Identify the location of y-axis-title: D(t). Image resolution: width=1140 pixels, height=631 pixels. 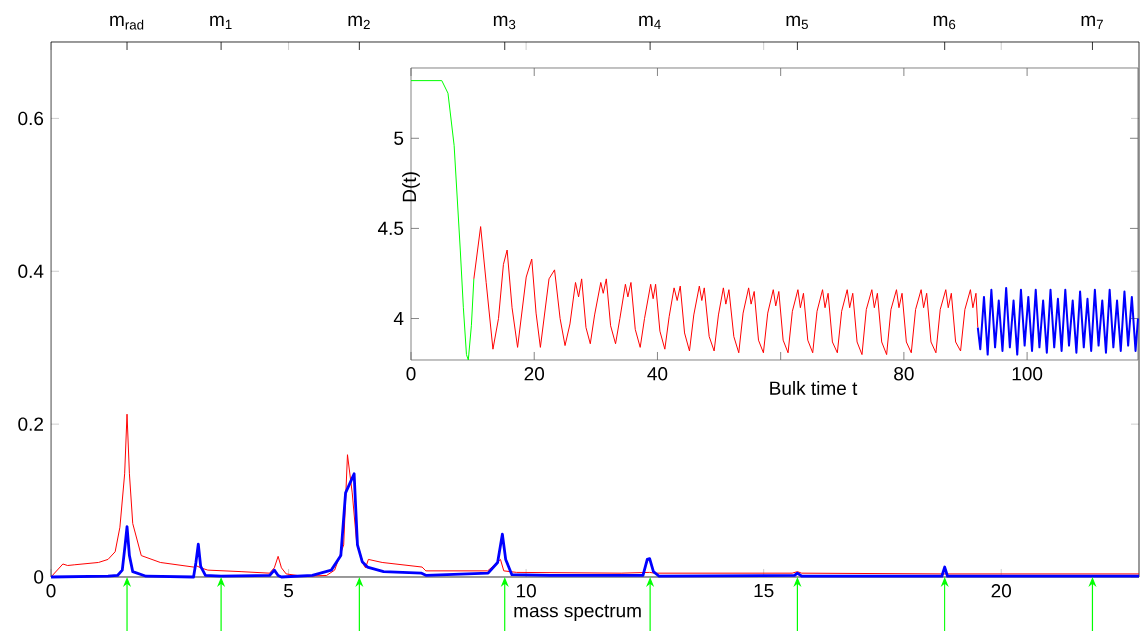
(411, 187).